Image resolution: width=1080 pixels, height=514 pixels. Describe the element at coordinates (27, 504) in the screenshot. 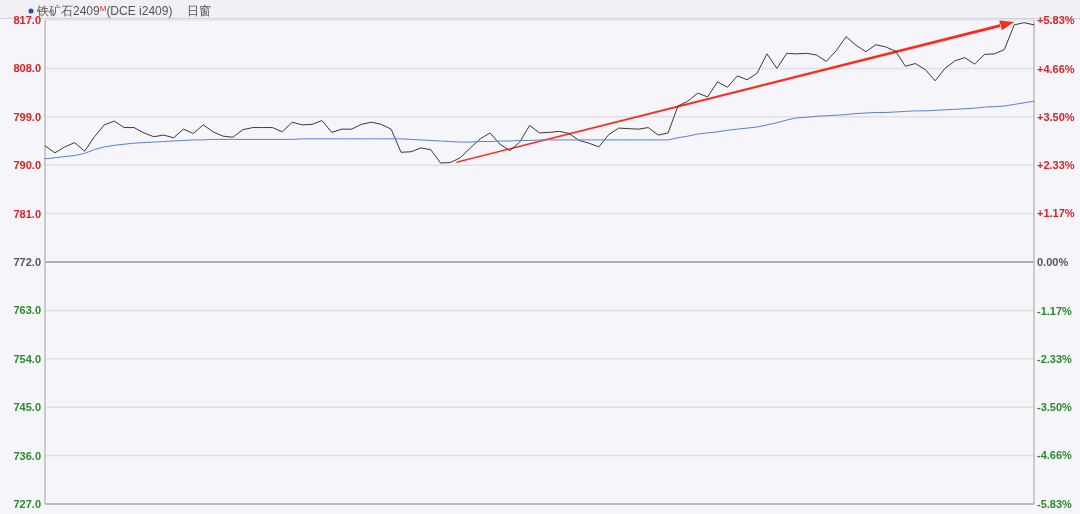

I see `y-tick-label: 727.0` at that location.